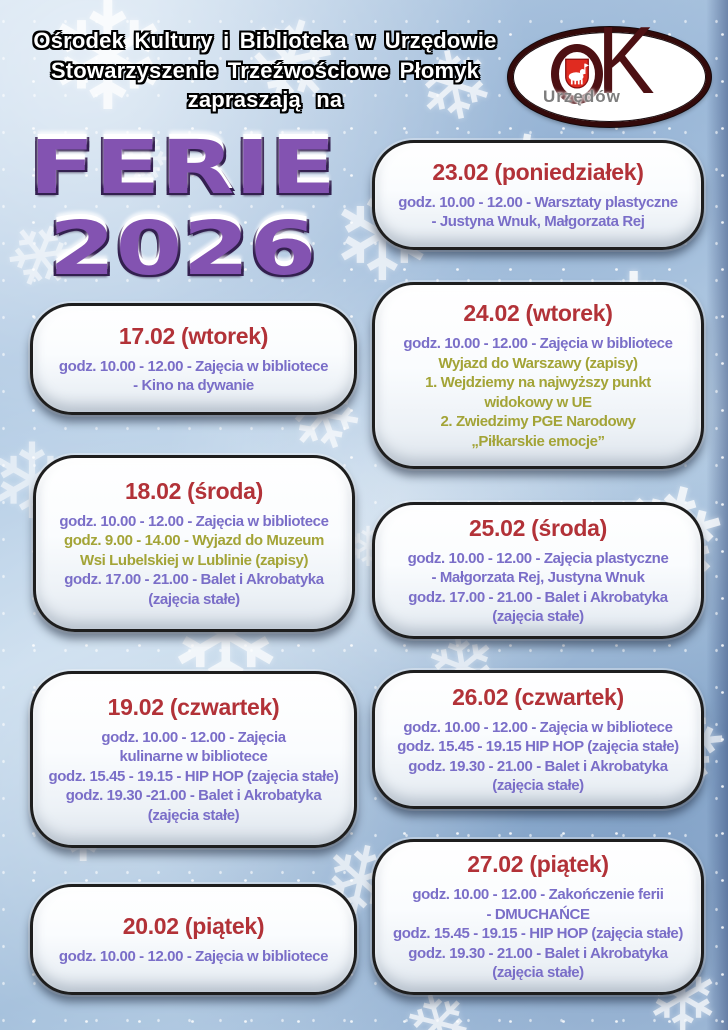 Image resolution: width=728 pixels, height=1030 pixels. Describe the element at coordinates (538, 914) in the screenshot. I see `schedule-line: - DMUCHAŃCE` at that location.